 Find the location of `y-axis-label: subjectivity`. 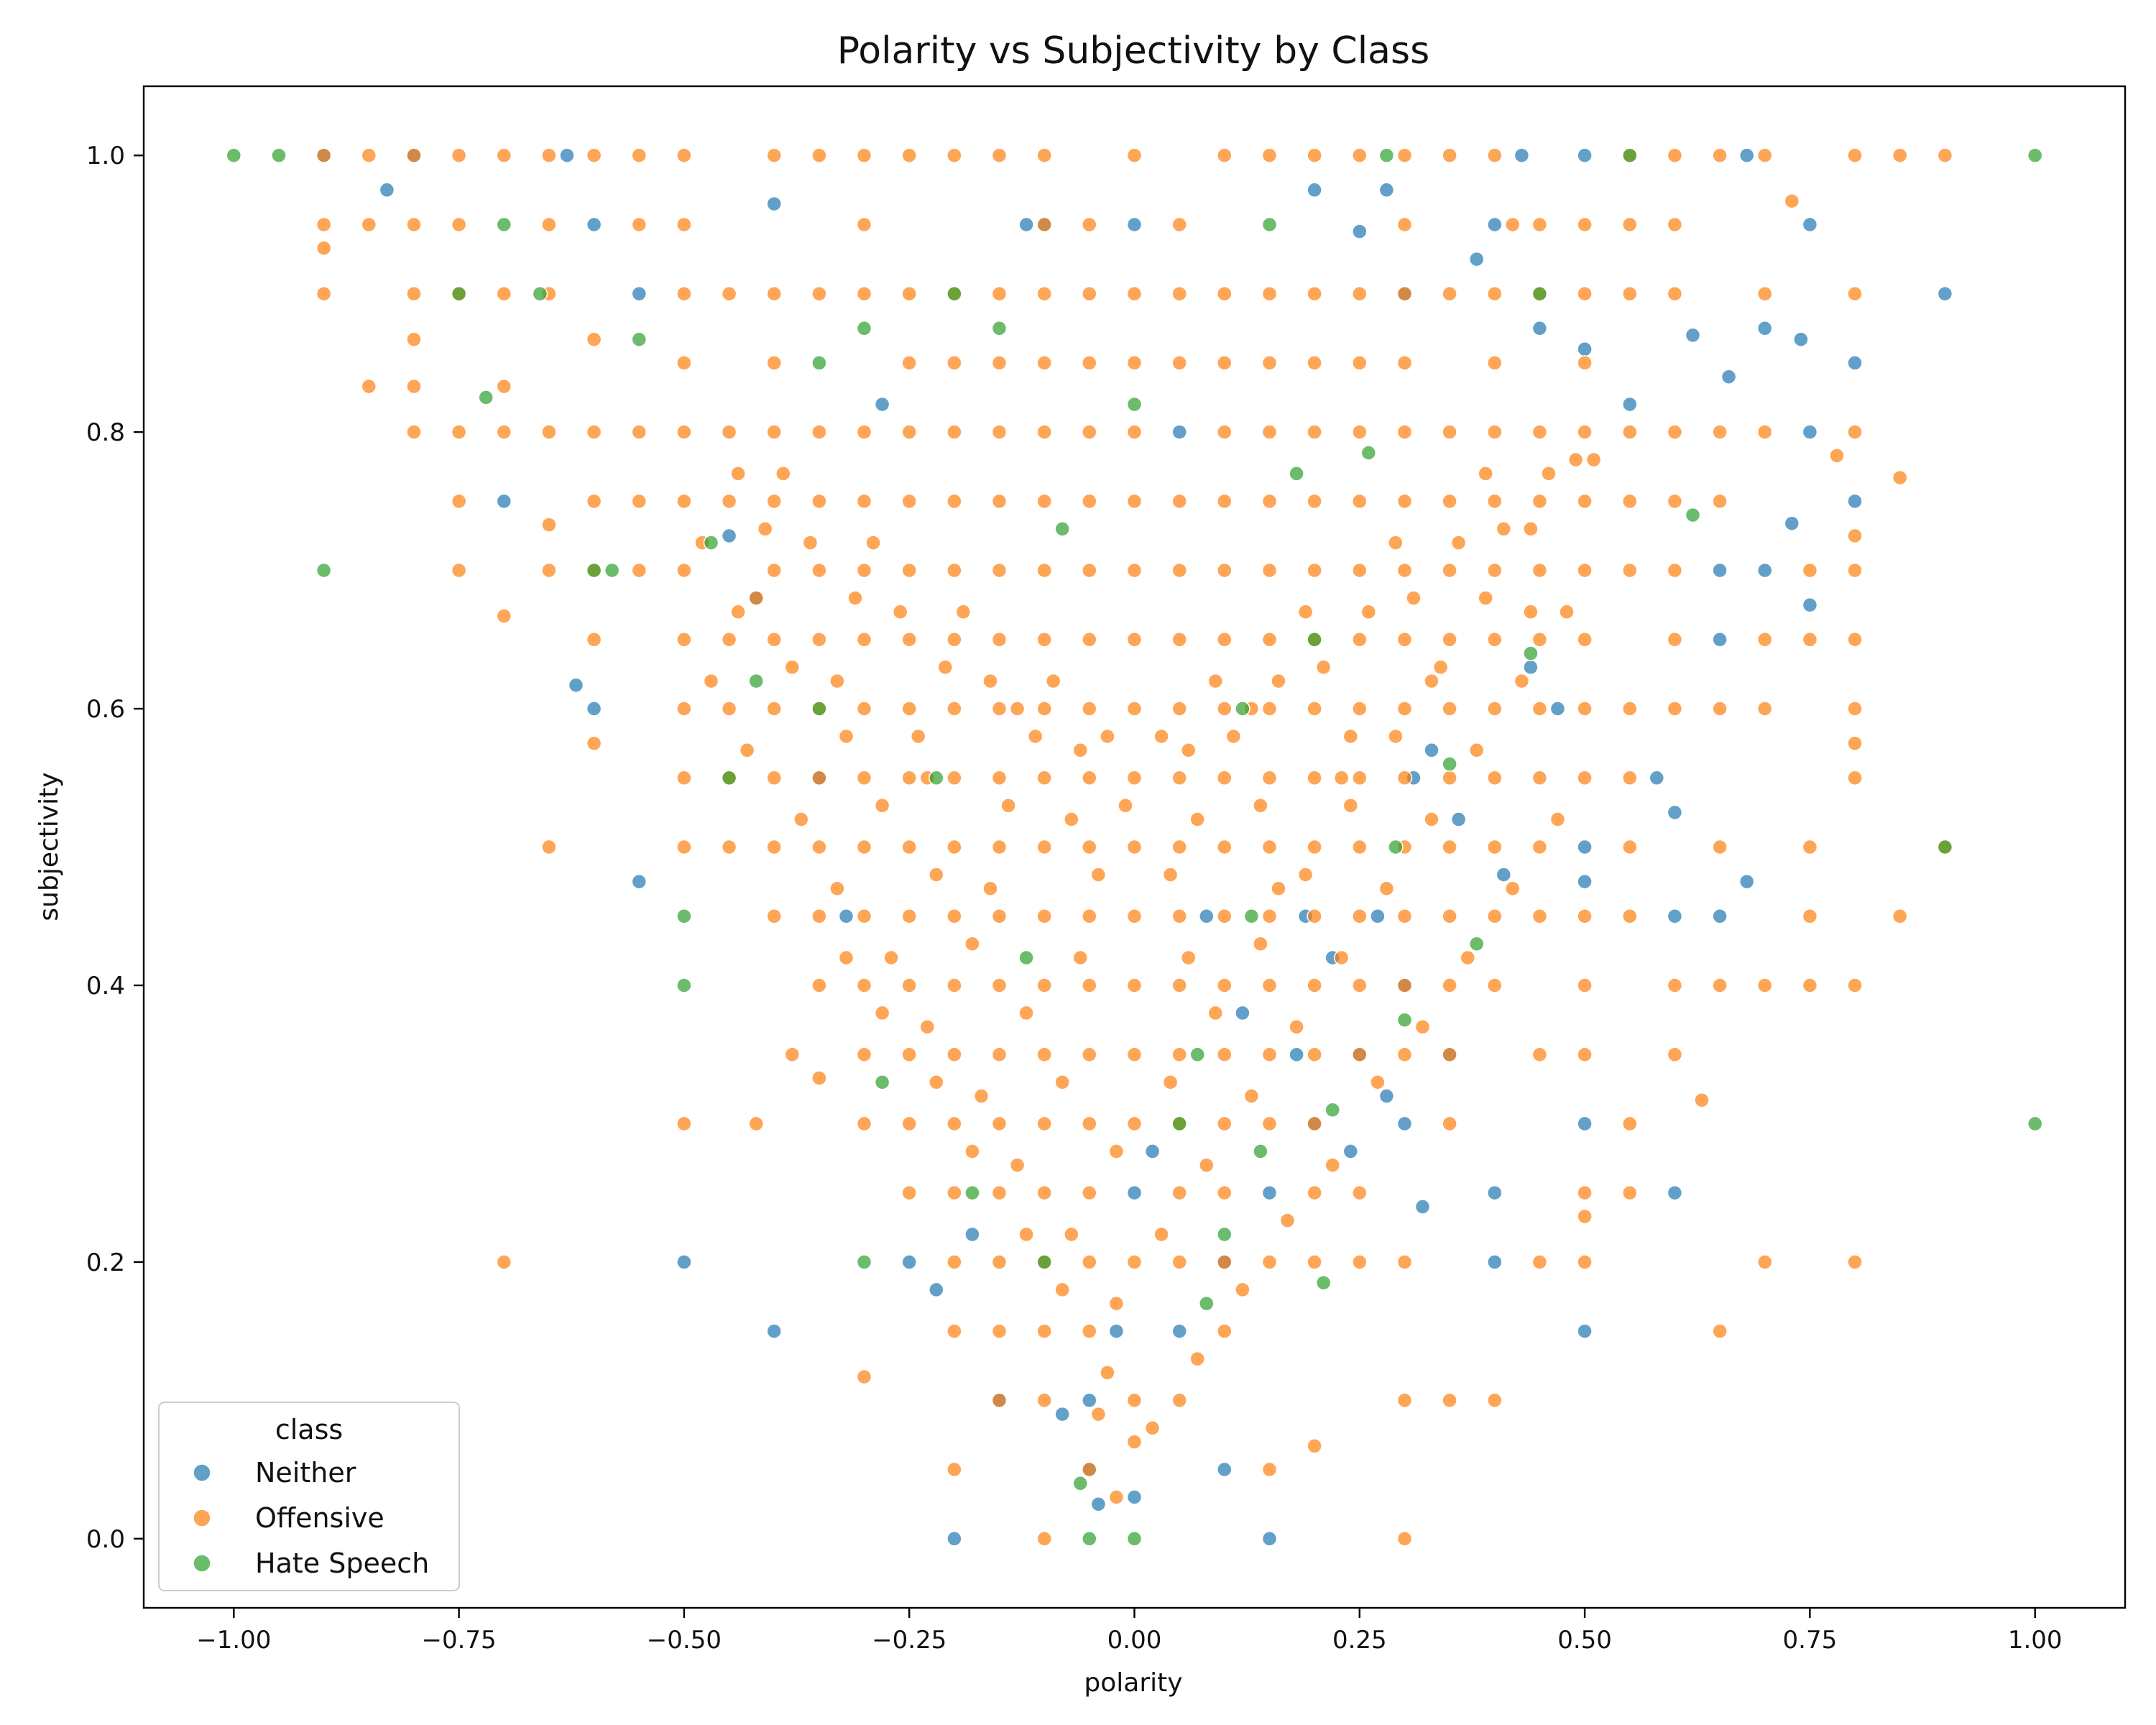

y-axis-label: subjectivity is located at coordinates (49, 846).